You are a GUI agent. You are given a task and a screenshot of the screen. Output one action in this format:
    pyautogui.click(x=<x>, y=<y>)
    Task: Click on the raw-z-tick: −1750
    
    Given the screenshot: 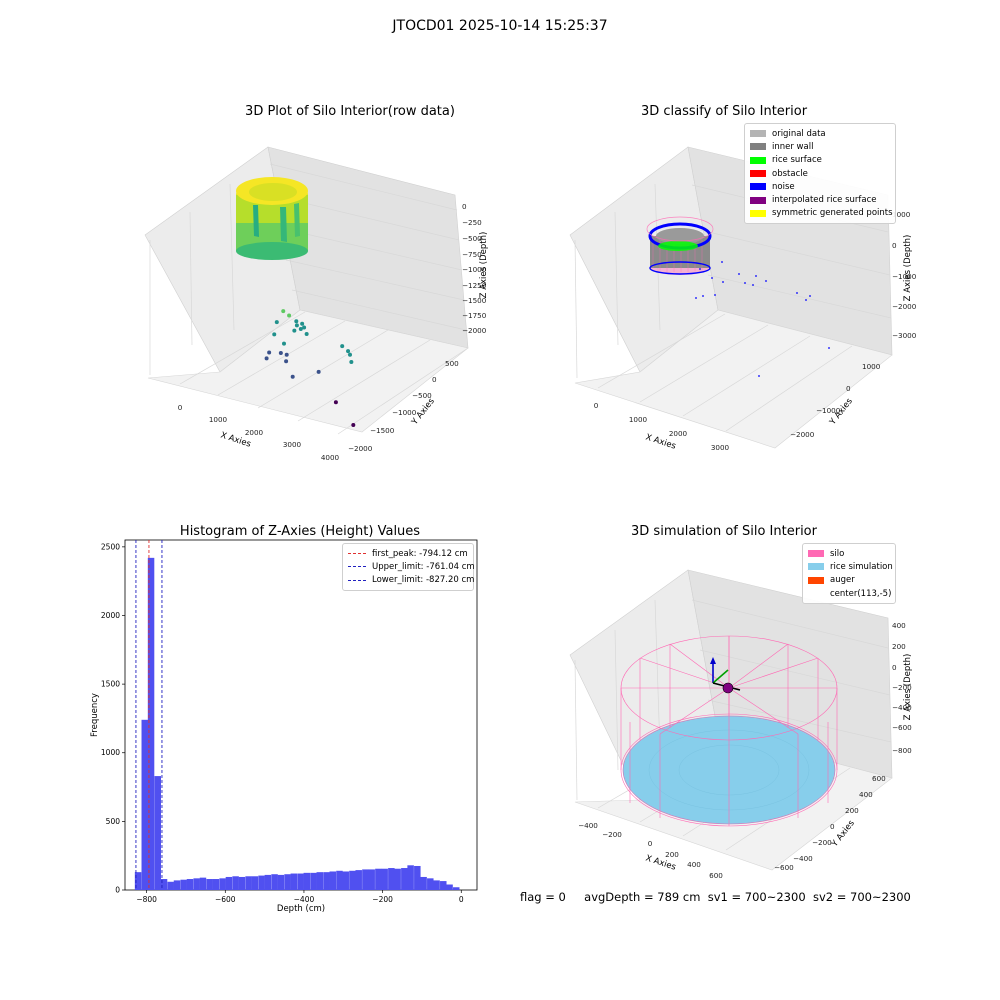 What is the action you would take?
    pyautogui.click(x=474, y=315)
    